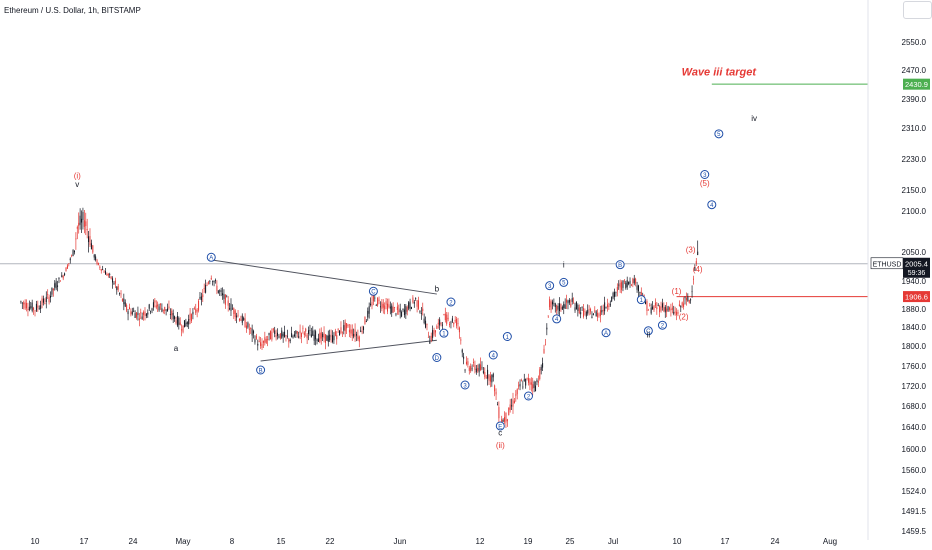  I want to click on wave-label: (5), so click(705, 183).